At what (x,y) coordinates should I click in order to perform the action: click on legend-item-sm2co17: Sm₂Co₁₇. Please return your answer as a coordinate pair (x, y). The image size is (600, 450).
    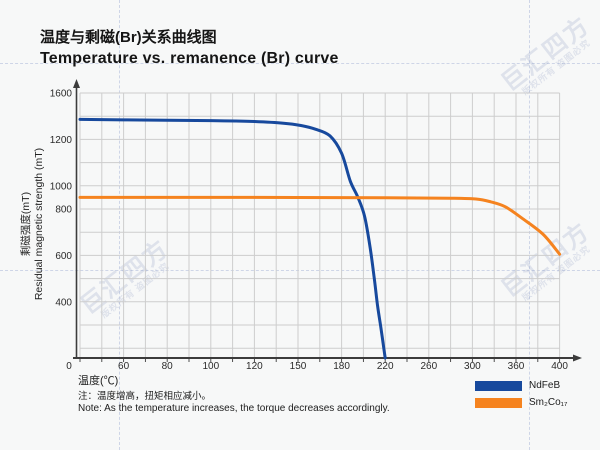
    Looking at the image, I should click on (521, 402).